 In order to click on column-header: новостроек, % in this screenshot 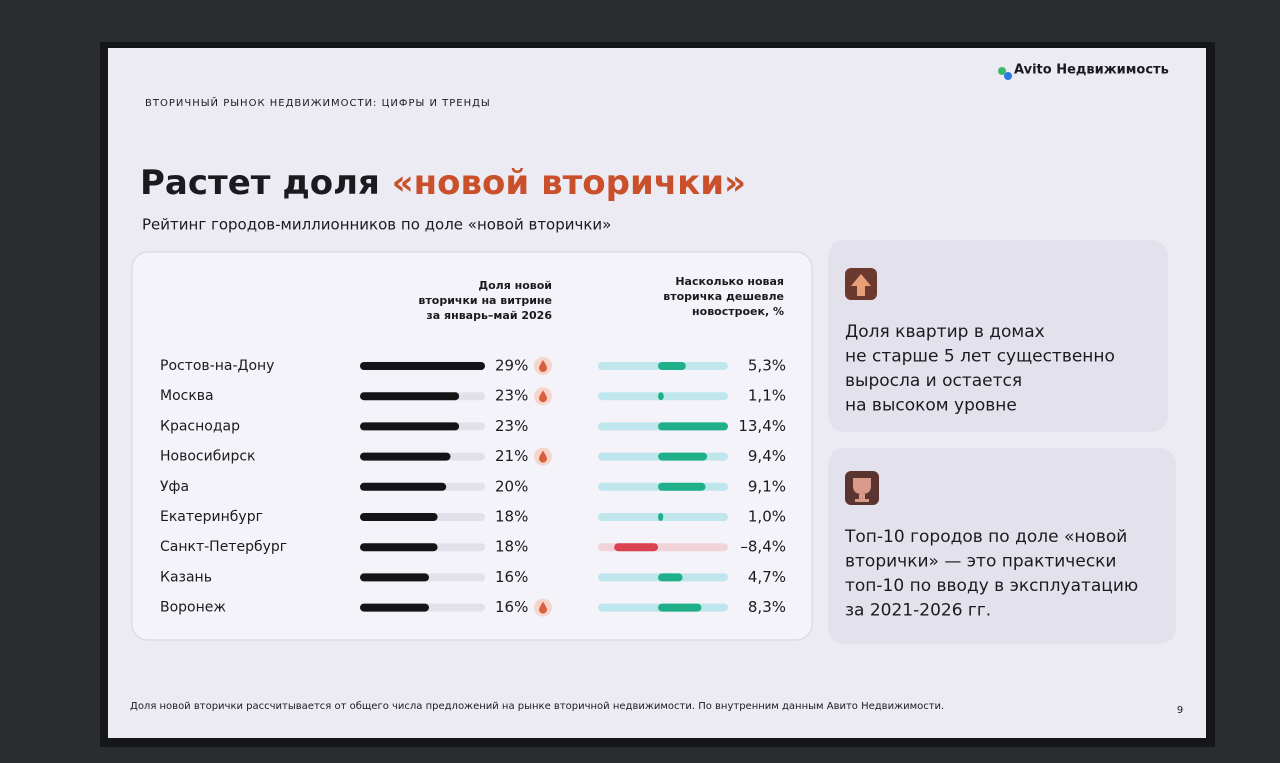, I will do `click(738, 311)`.